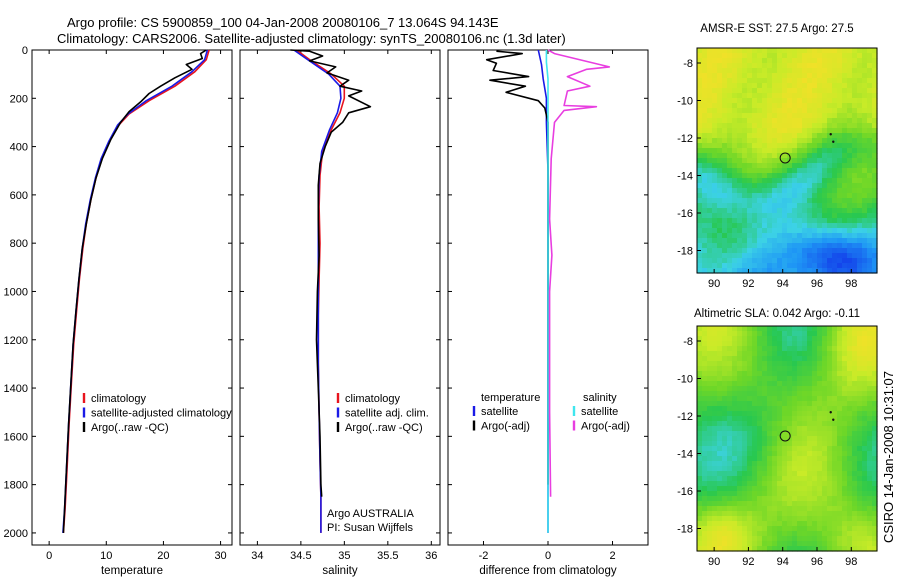 The width and height of the screenshot is (900, 580). What do you see at coordinates (16, 486) in the screenshot?
I see `y-tick-label: 1800` at bounding box center [16, 486].